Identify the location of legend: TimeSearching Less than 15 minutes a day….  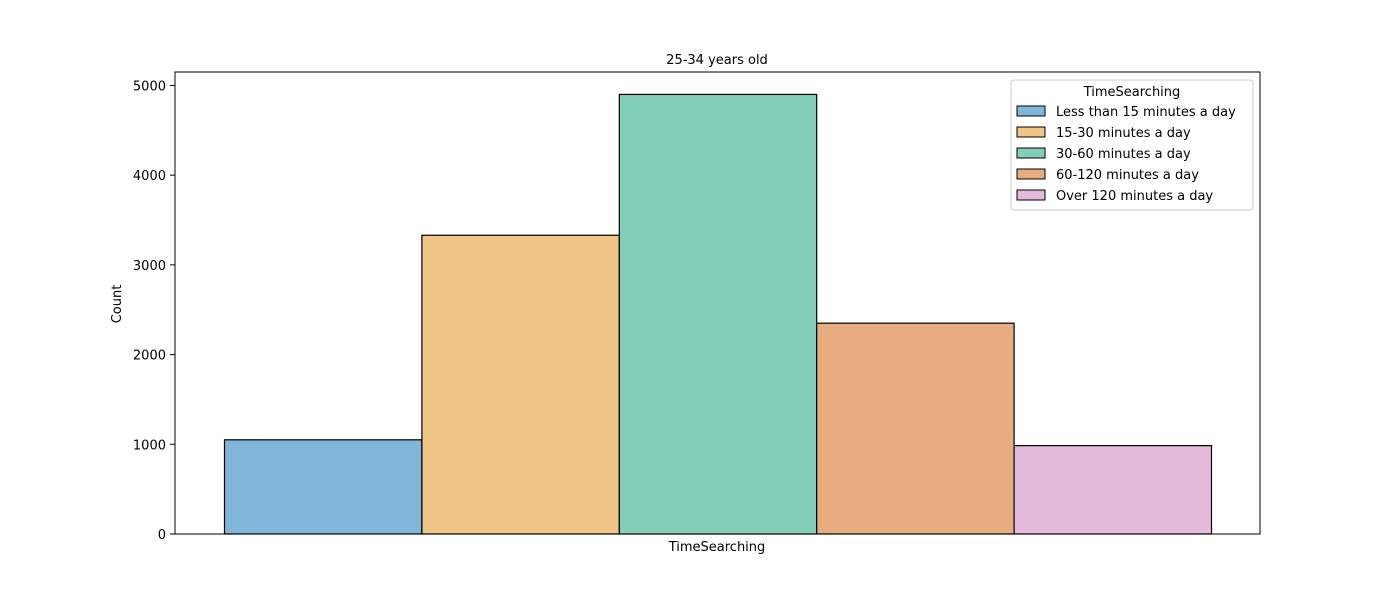
(1132, 145).